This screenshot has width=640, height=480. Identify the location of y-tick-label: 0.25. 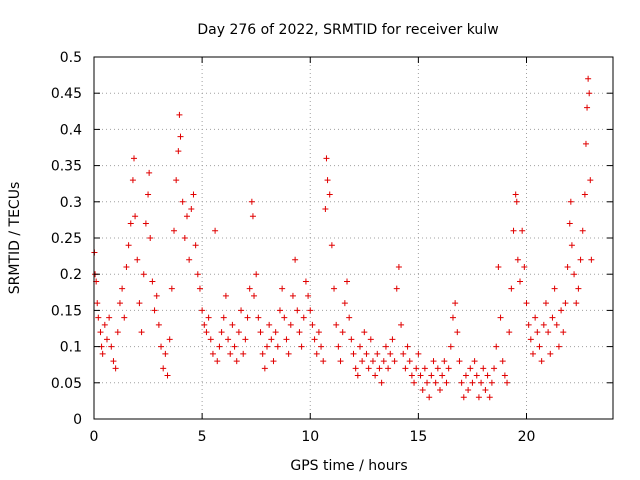
(66, 239).